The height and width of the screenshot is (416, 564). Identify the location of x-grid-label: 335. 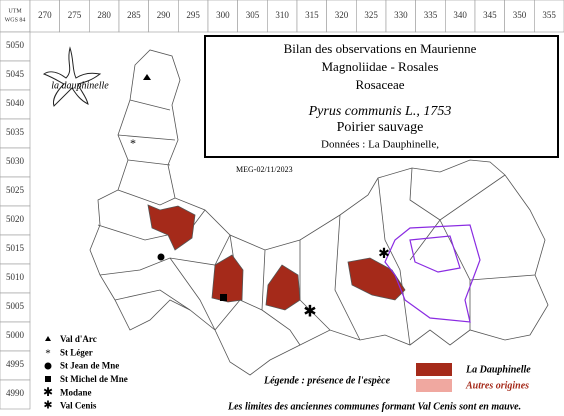
(431, 15).